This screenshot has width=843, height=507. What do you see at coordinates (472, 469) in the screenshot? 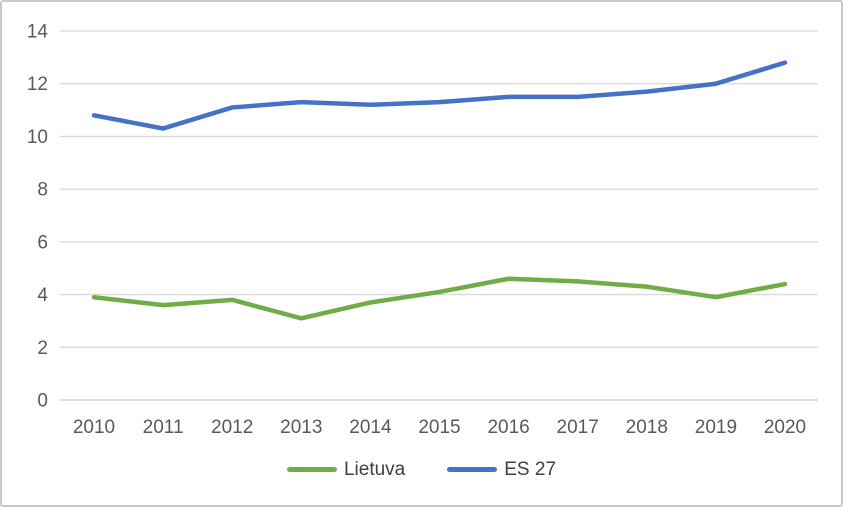
I see `es27-line-swatch` at bounding box center [472, 469].